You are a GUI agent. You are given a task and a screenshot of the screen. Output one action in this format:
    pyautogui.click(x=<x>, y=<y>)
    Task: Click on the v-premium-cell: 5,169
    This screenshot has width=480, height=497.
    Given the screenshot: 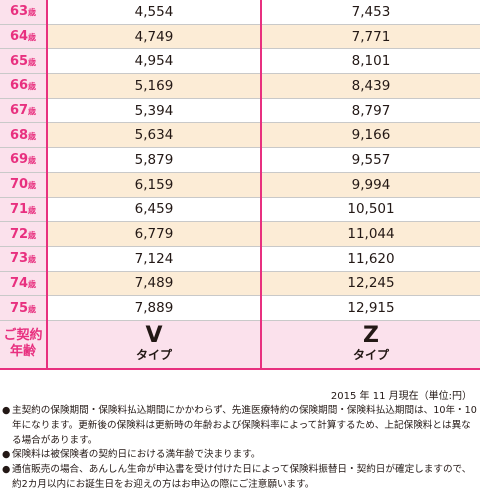 What is the action you would take?
    pyautogui.click(x=154, y=86)
    